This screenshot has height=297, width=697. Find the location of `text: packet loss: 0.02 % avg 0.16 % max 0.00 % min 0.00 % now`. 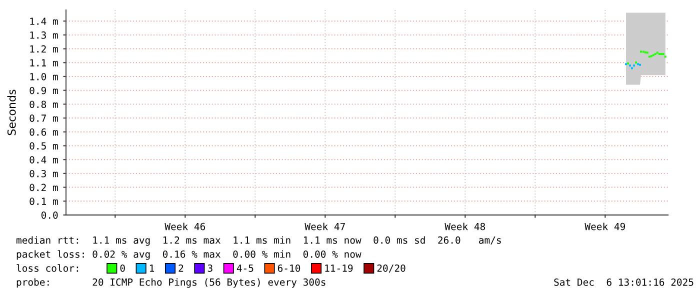

text: packet loss: 0.02 % avg 0.16 % max 0.00 % min 0.00 % now is located at coordinates (189, 255).